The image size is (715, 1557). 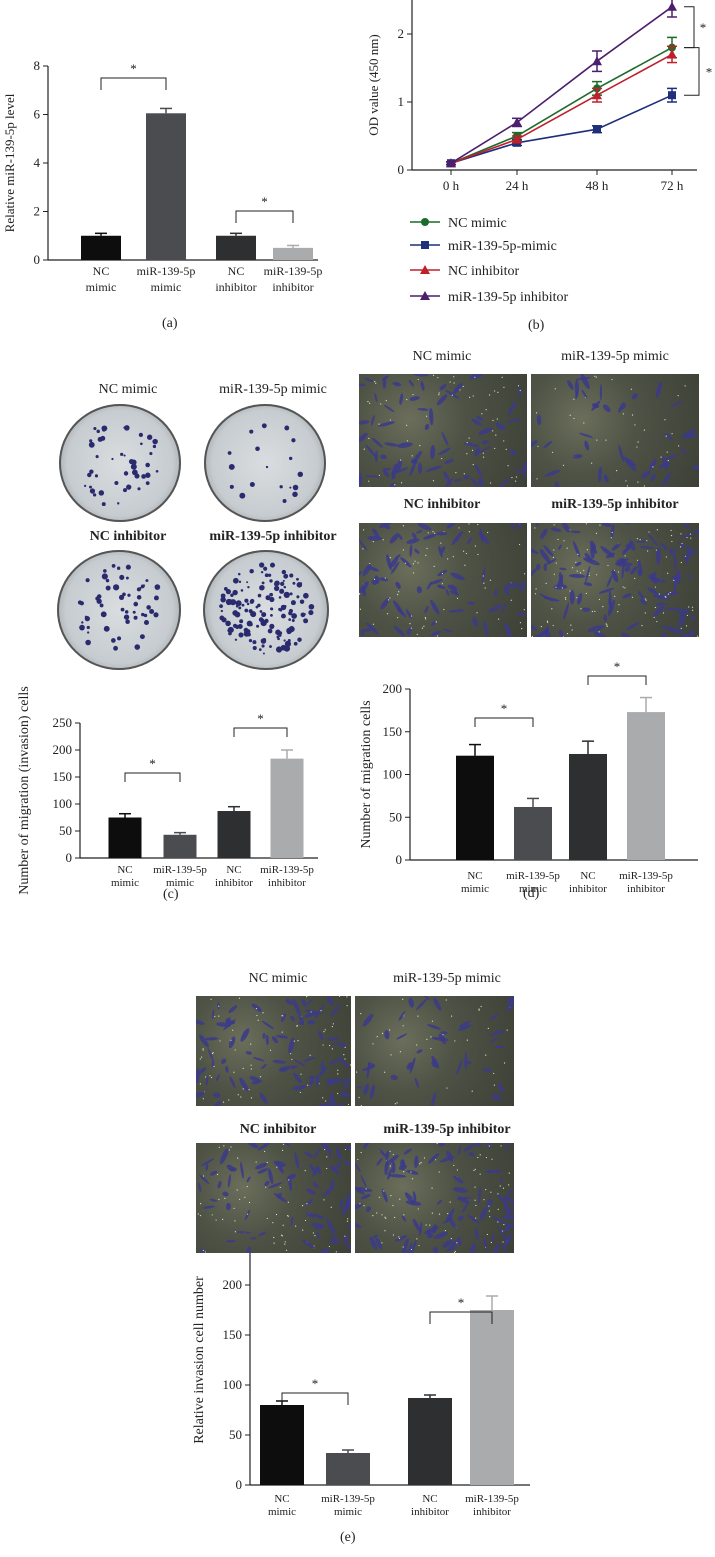 I want to click on migration-image-nc-mimic, so click(x=443, y=430).